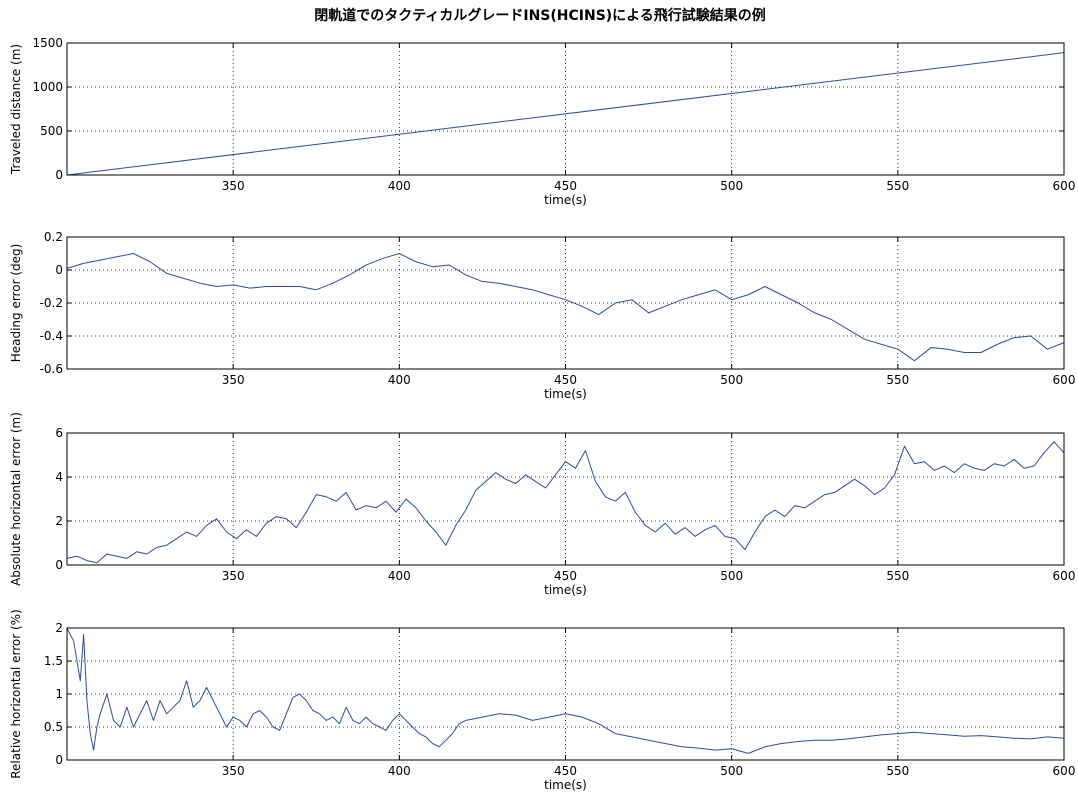 This screenshot has height=803, width=1078. I want to click on y-axis-label: Relative horizontal error (%), so click(16, 694).